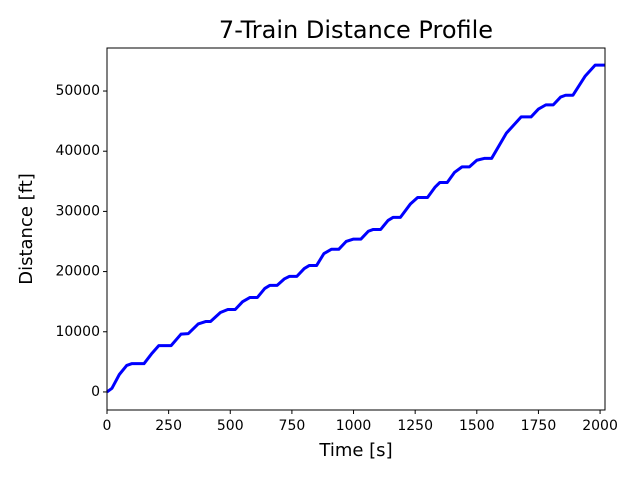 The image size is (640, 484). I want to click on y-tick-label: 40000, so click(77, 151).